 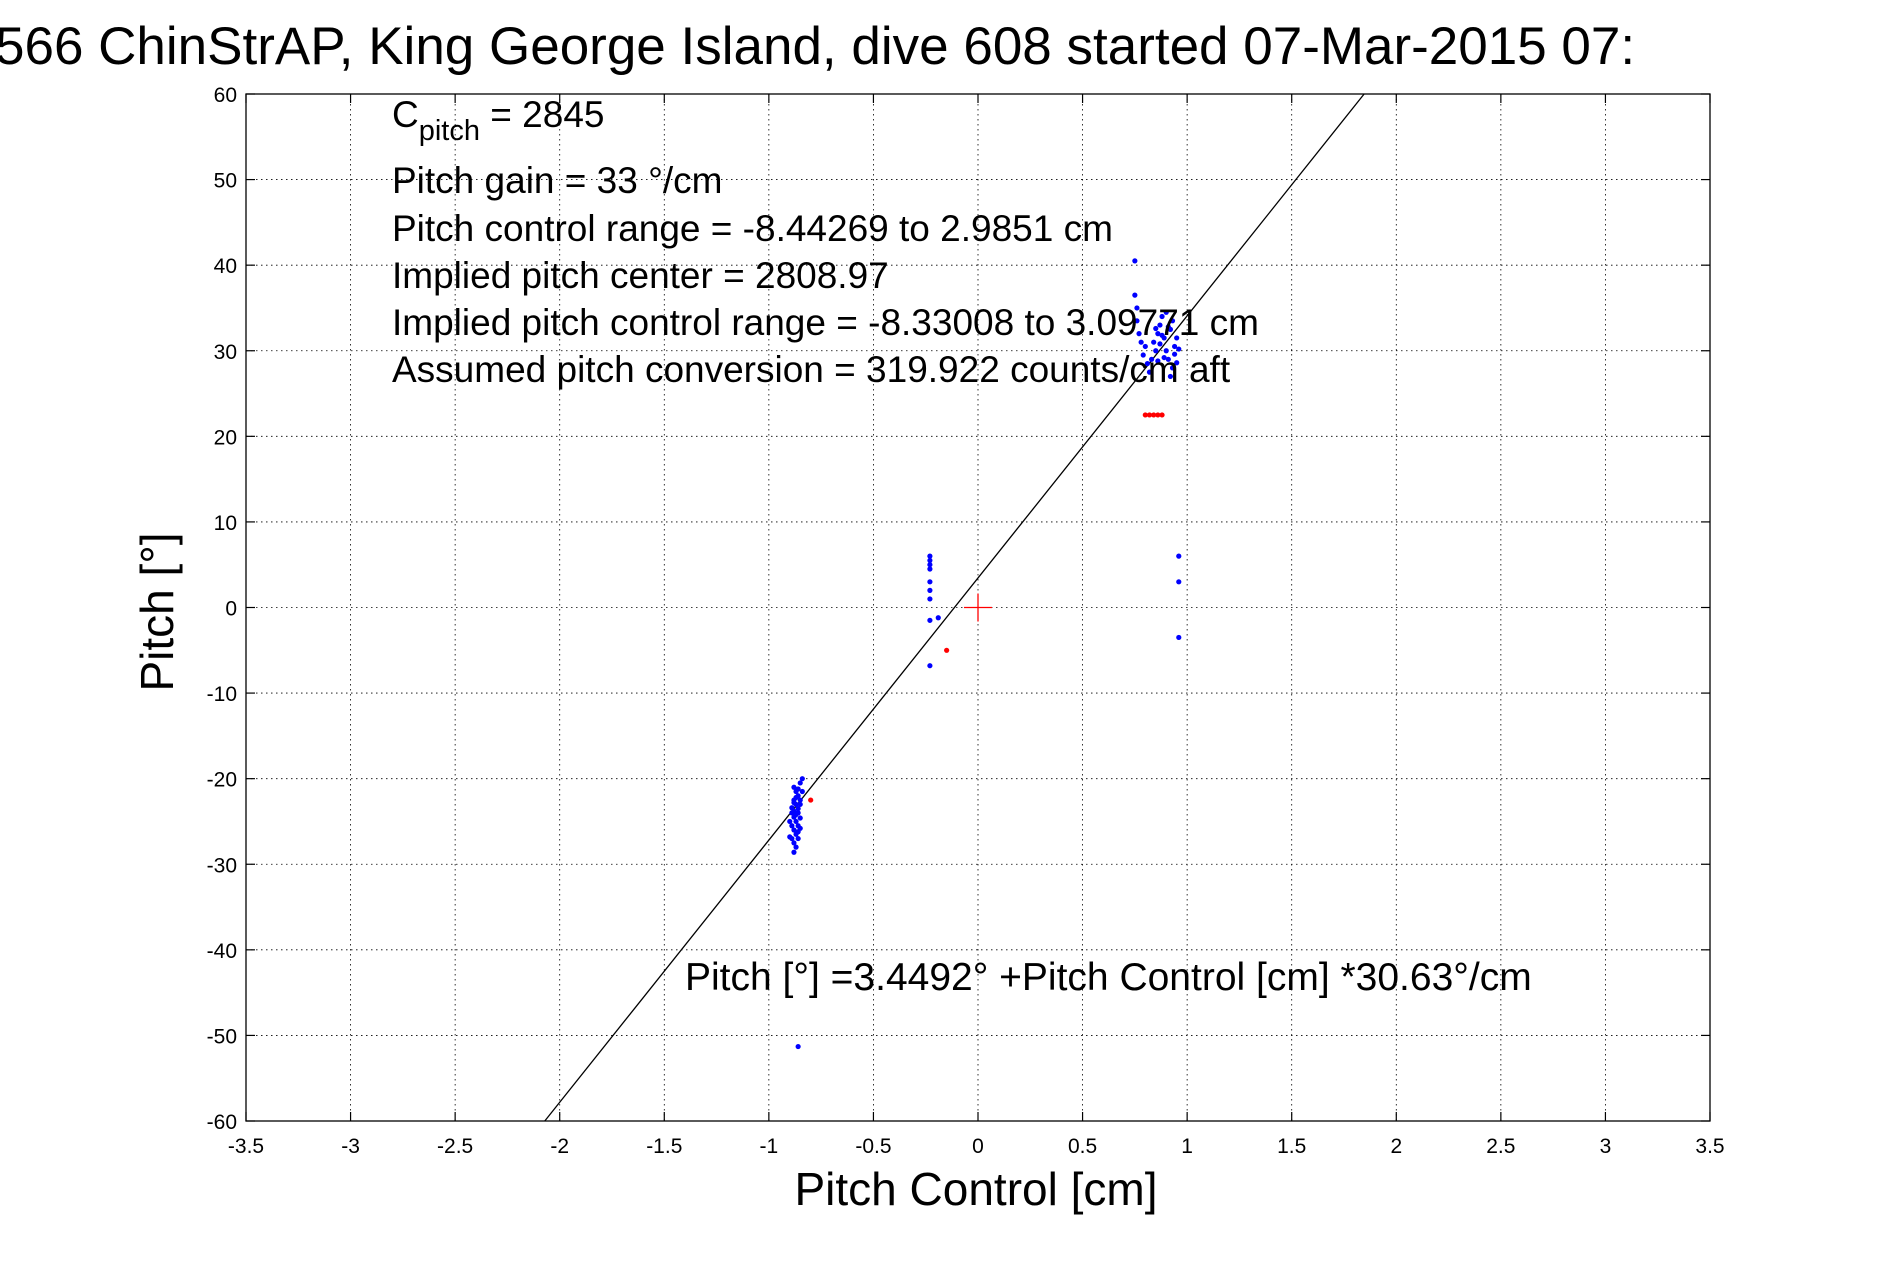 What do you see at coordinates (1291, 1146) in the screenshot?
I see `x-tick-label: 1.5` at bounding box center [1291, 1146].